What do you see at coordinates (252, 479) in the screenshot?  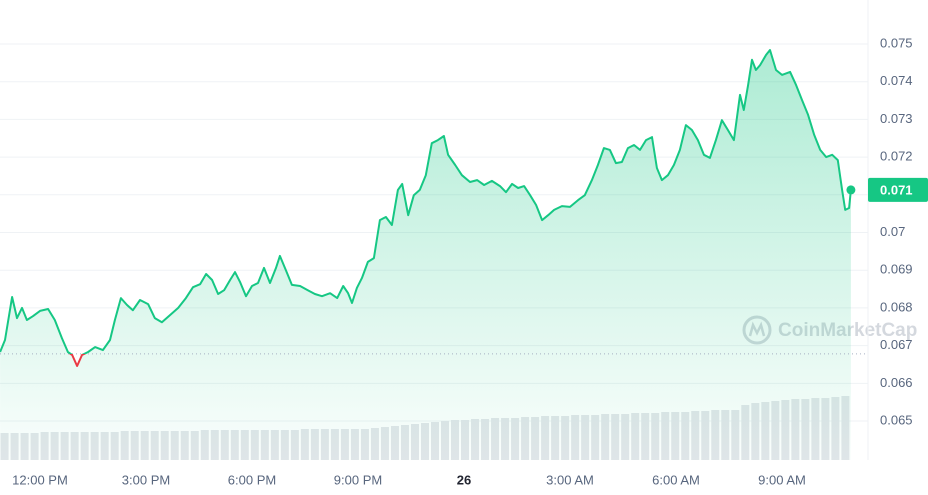 I see `x-tick-label: 6:00 PM` at bounding box center [252, 479].